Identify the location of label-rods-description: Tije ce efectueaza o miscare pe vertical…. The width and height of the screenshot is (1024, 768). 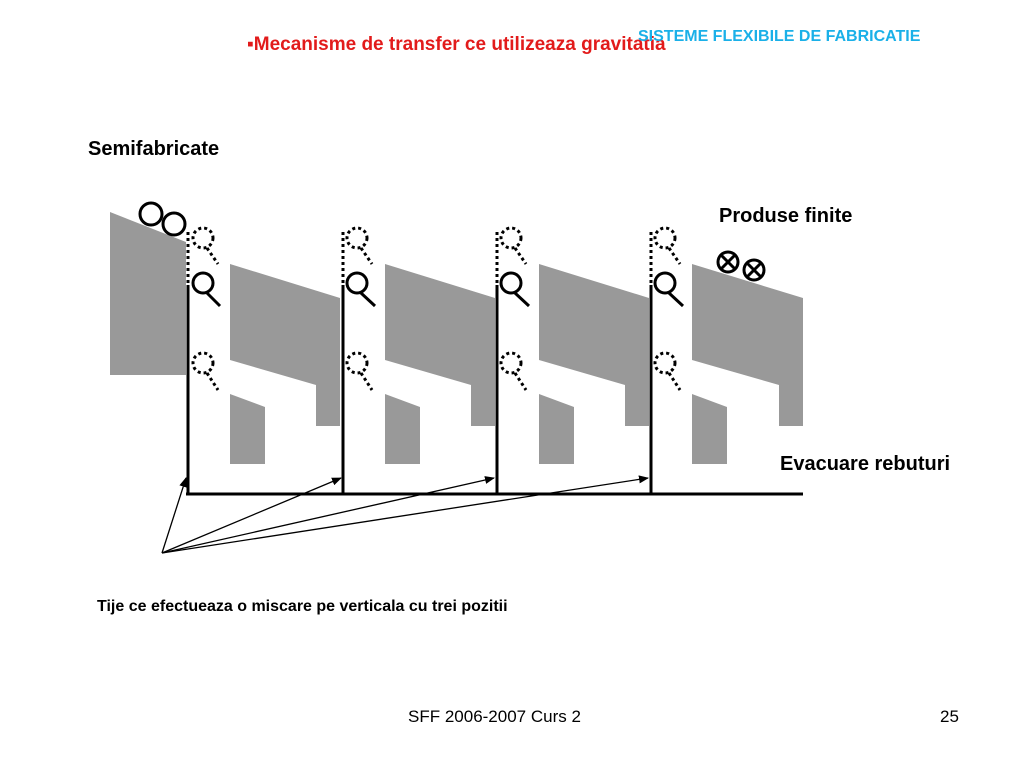
(302, 606).